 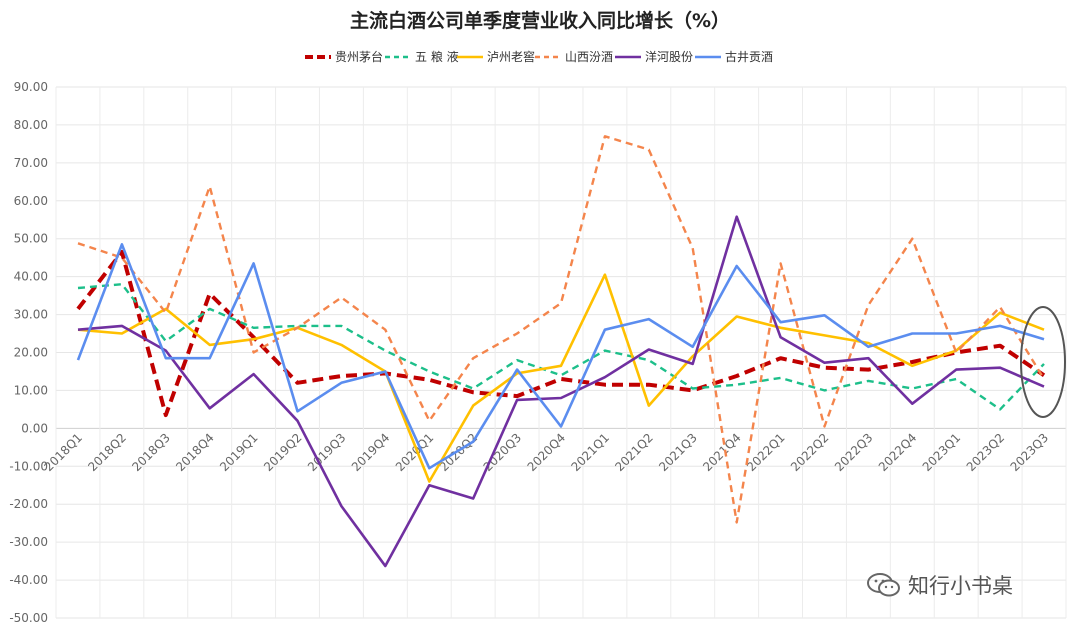 I want to click on y-tick-label: 10.00, so click(x=31, y=390).